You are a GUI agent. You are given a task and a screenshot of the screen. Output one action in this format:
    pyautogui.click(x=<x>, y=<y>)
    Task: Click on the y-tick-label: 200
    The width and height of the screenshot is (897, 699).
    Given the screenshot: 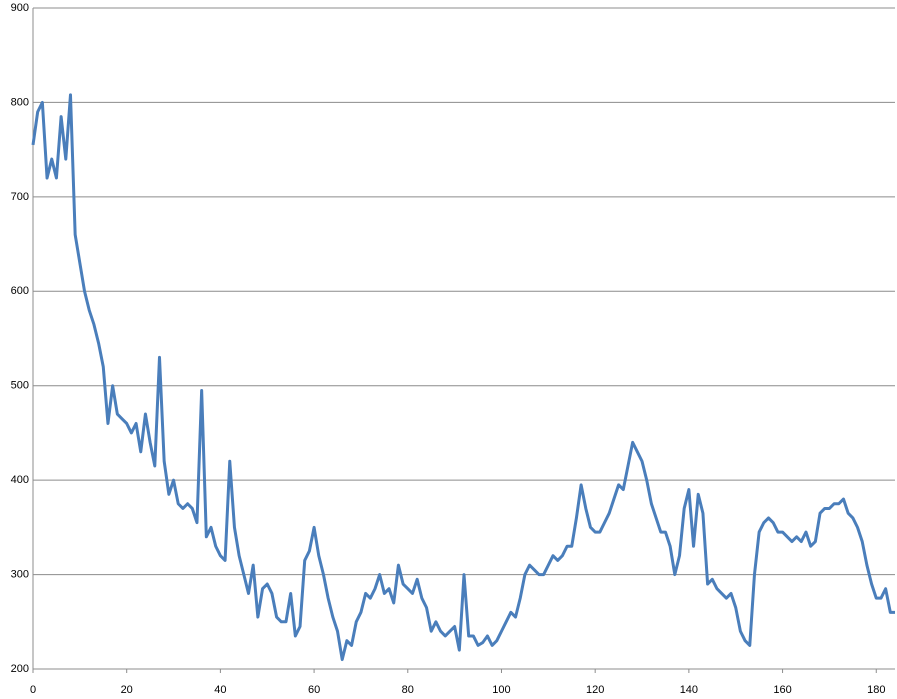 What is the action you would take?
    pyautogui.click(x=20, y=669)
    